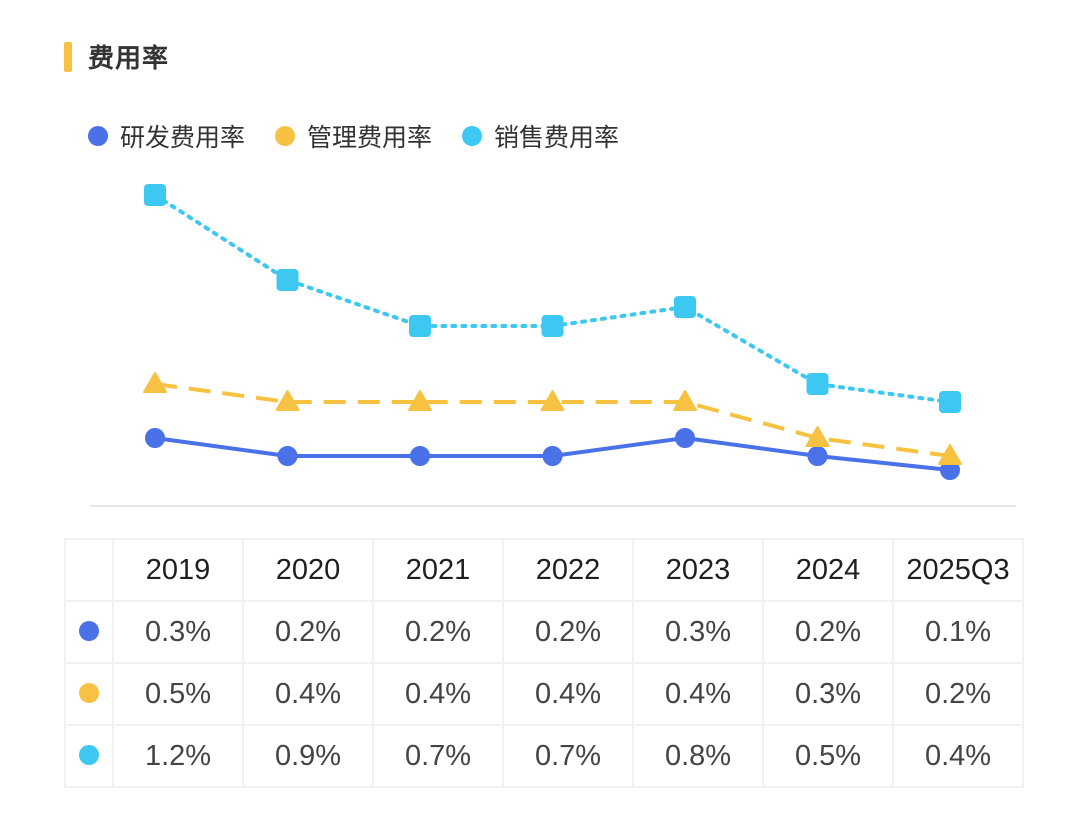 This screenshot has width=1080, height=816. I want to click on row-dot-rd, so click(89, 630).